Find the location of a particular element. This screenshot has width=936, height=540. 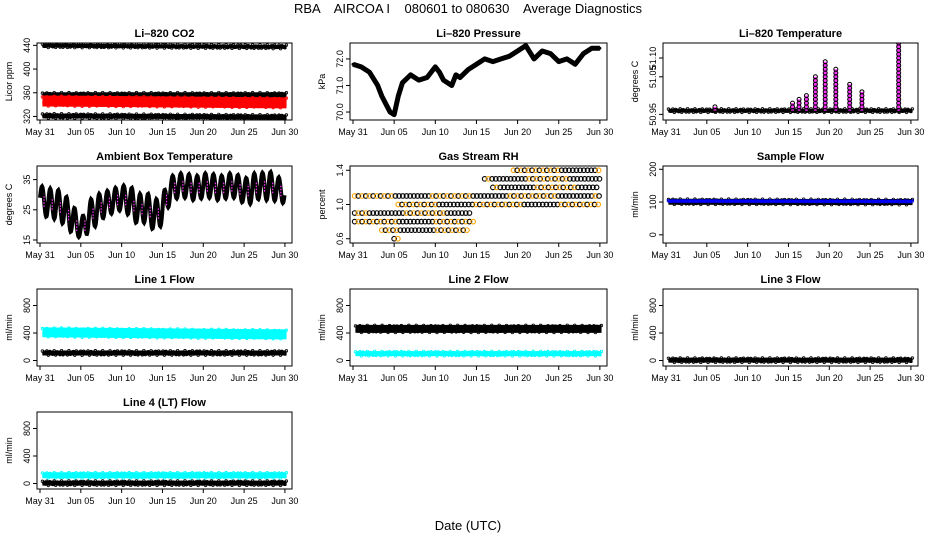

y-tick-label: 25 is located at coordinates (27, 210).